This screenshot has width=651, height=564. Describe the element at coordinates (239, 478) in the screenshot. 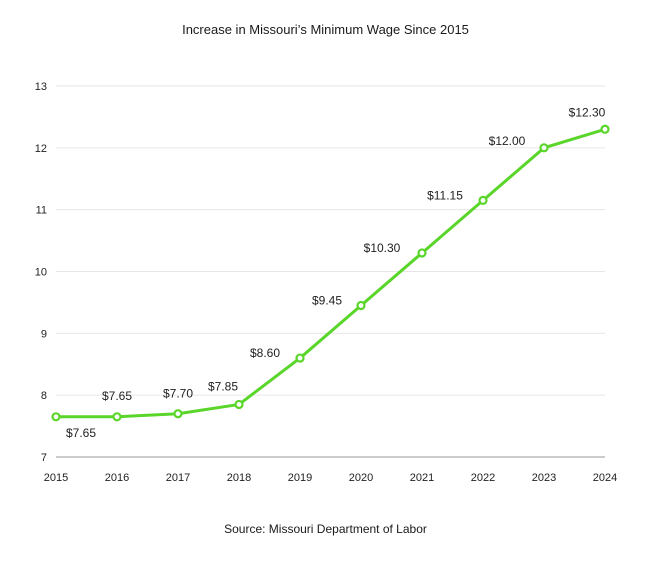

I see `x-tick-label: 2018` at that location.